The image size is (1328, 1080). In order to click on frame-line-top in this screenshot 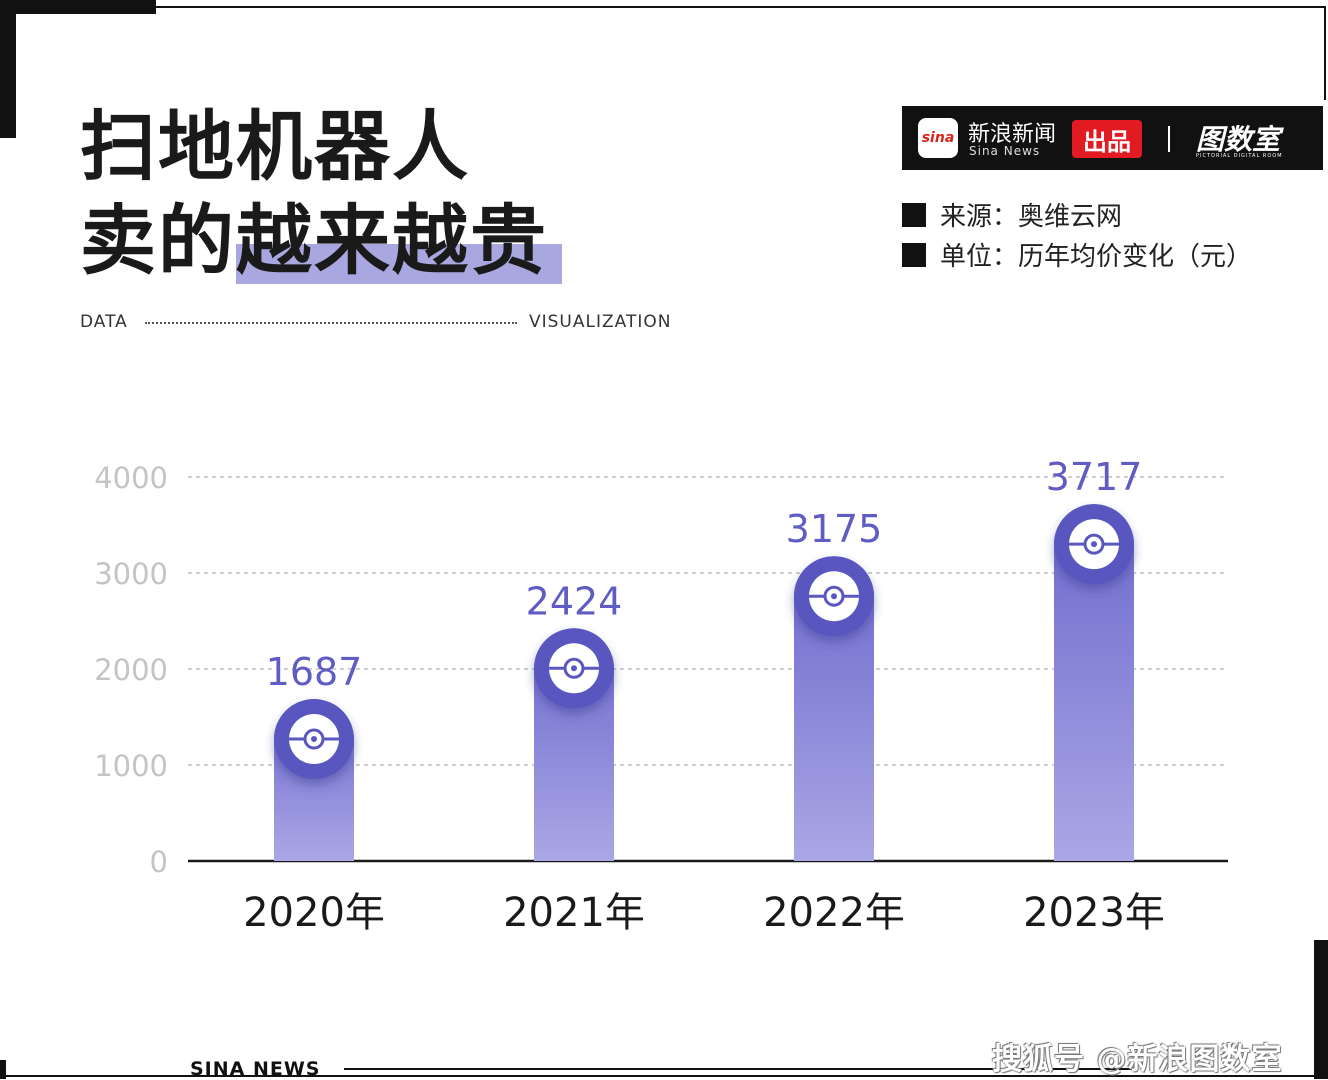, I will do `click(740, 7)`.